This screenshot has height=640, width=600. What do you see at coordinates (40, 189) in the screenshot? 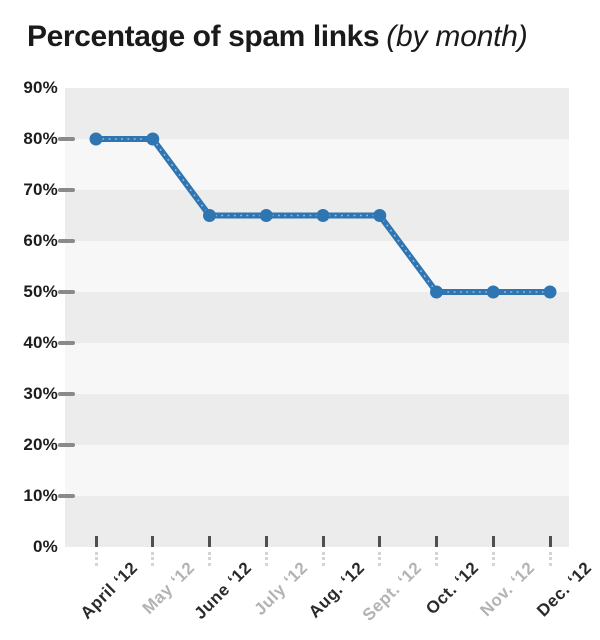
I see `y-axis-label: 70%` at bounding box center [40, 189].